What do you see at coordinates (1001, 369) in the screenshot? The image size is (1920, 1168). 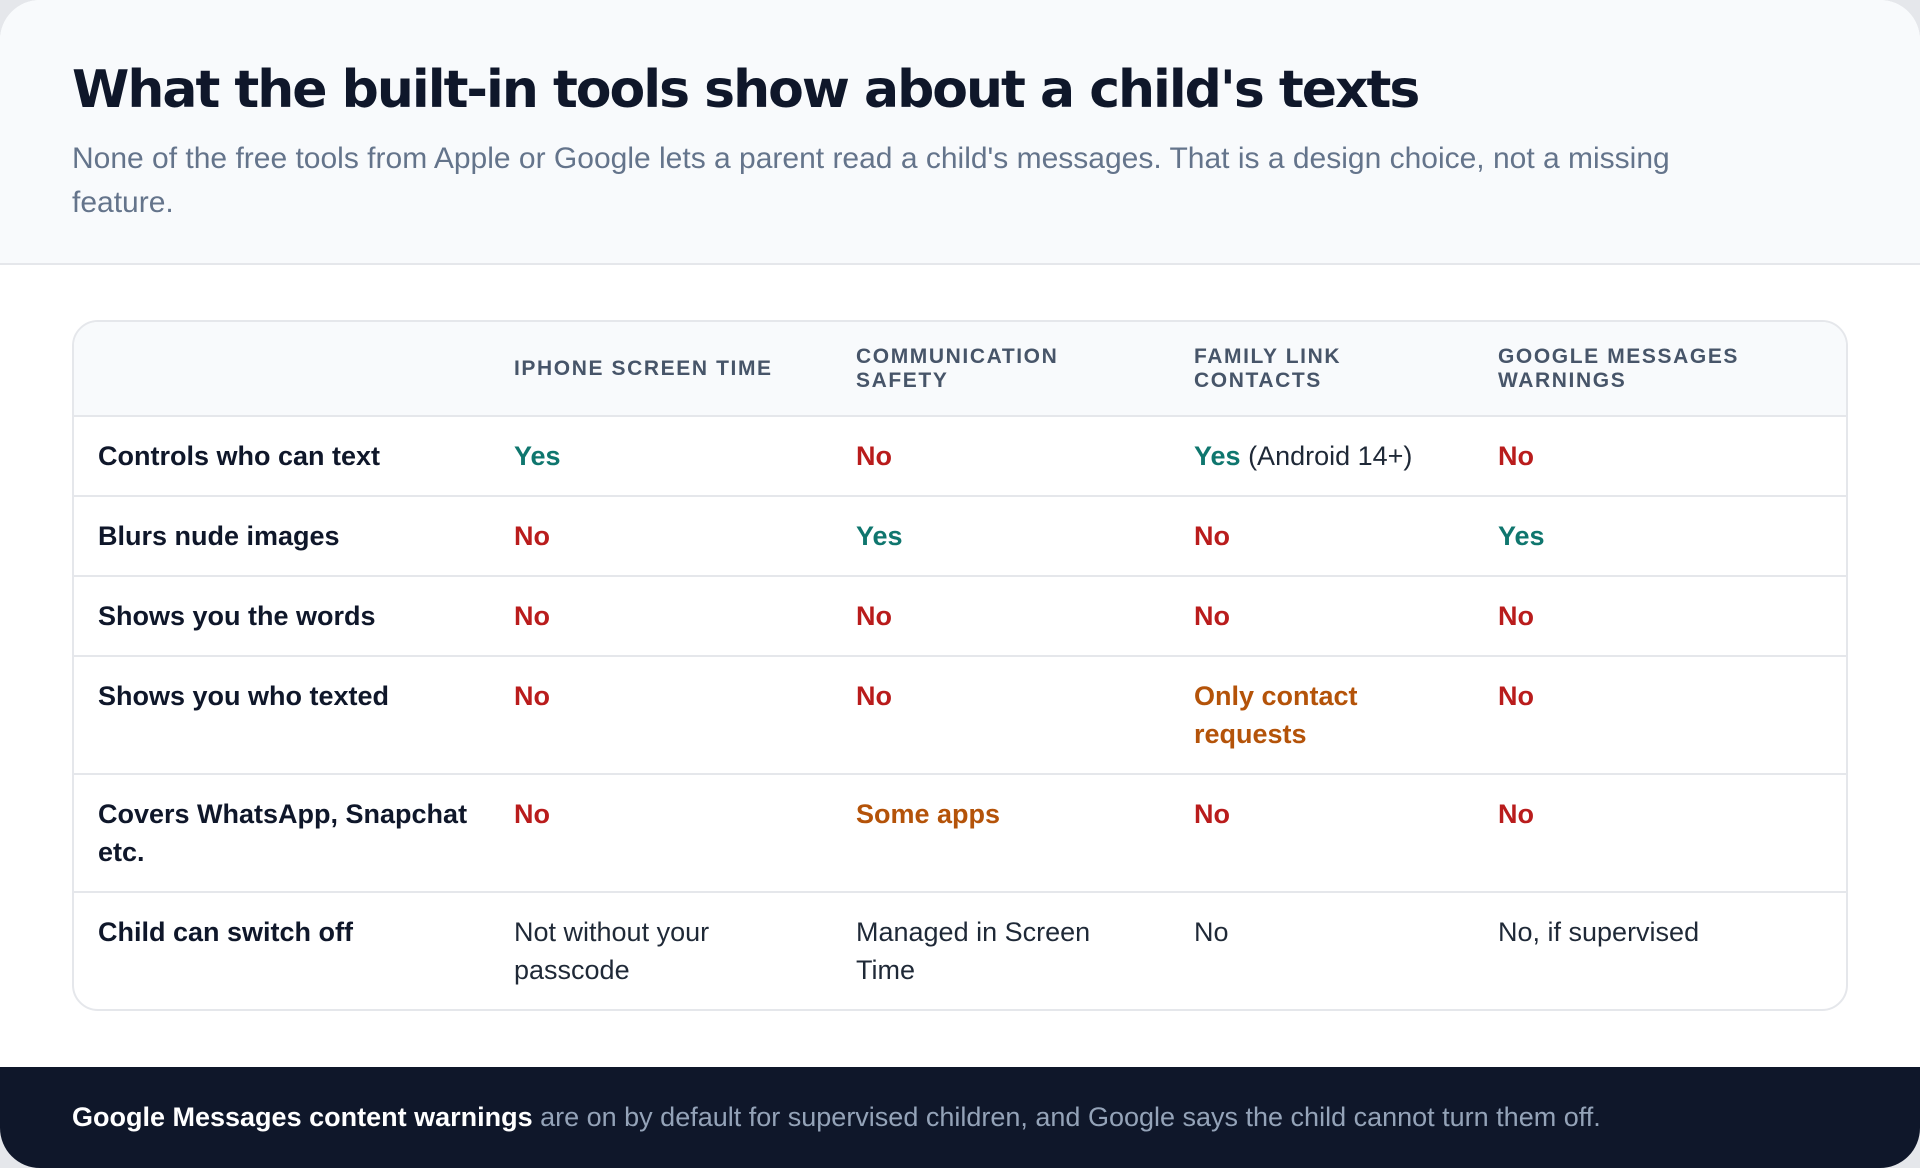 I see `column-header-communication-safety: Communication Safety` at bounding box center [1001, 369].